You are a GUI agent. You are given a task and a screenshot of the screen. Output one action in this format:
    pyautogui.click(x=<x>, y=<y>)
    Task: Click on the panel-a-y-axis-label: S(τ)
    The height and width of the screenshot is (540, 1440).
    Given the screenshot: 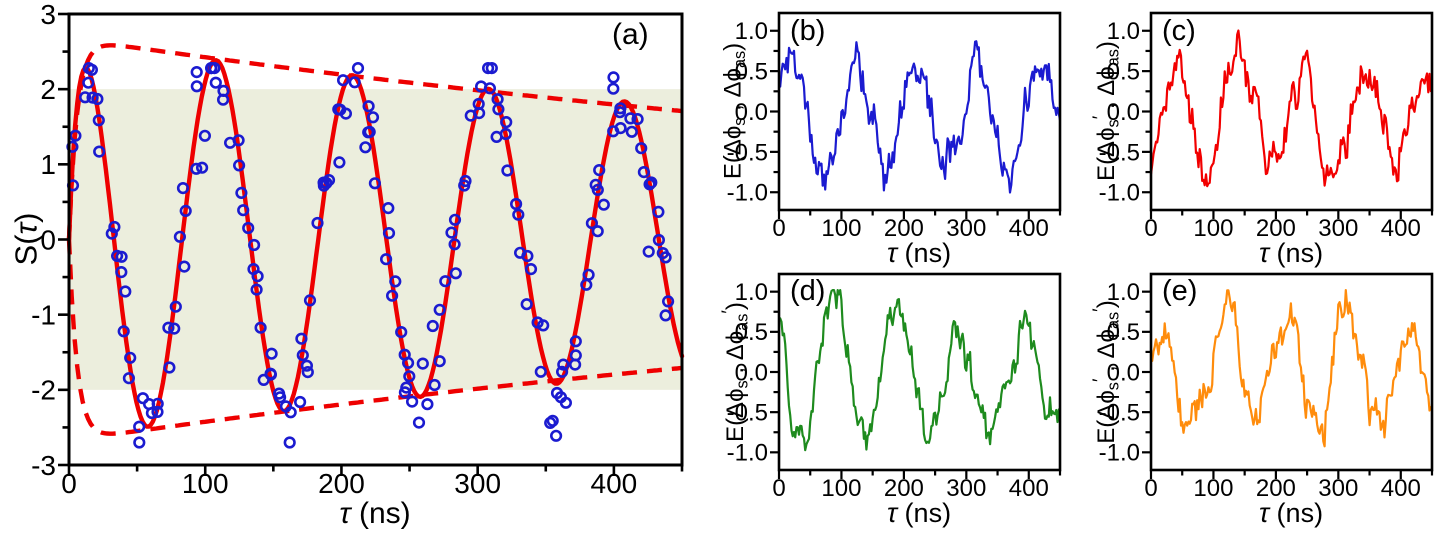 What is the action you would take?
    pyautogui.click(x=26, y=239)
    